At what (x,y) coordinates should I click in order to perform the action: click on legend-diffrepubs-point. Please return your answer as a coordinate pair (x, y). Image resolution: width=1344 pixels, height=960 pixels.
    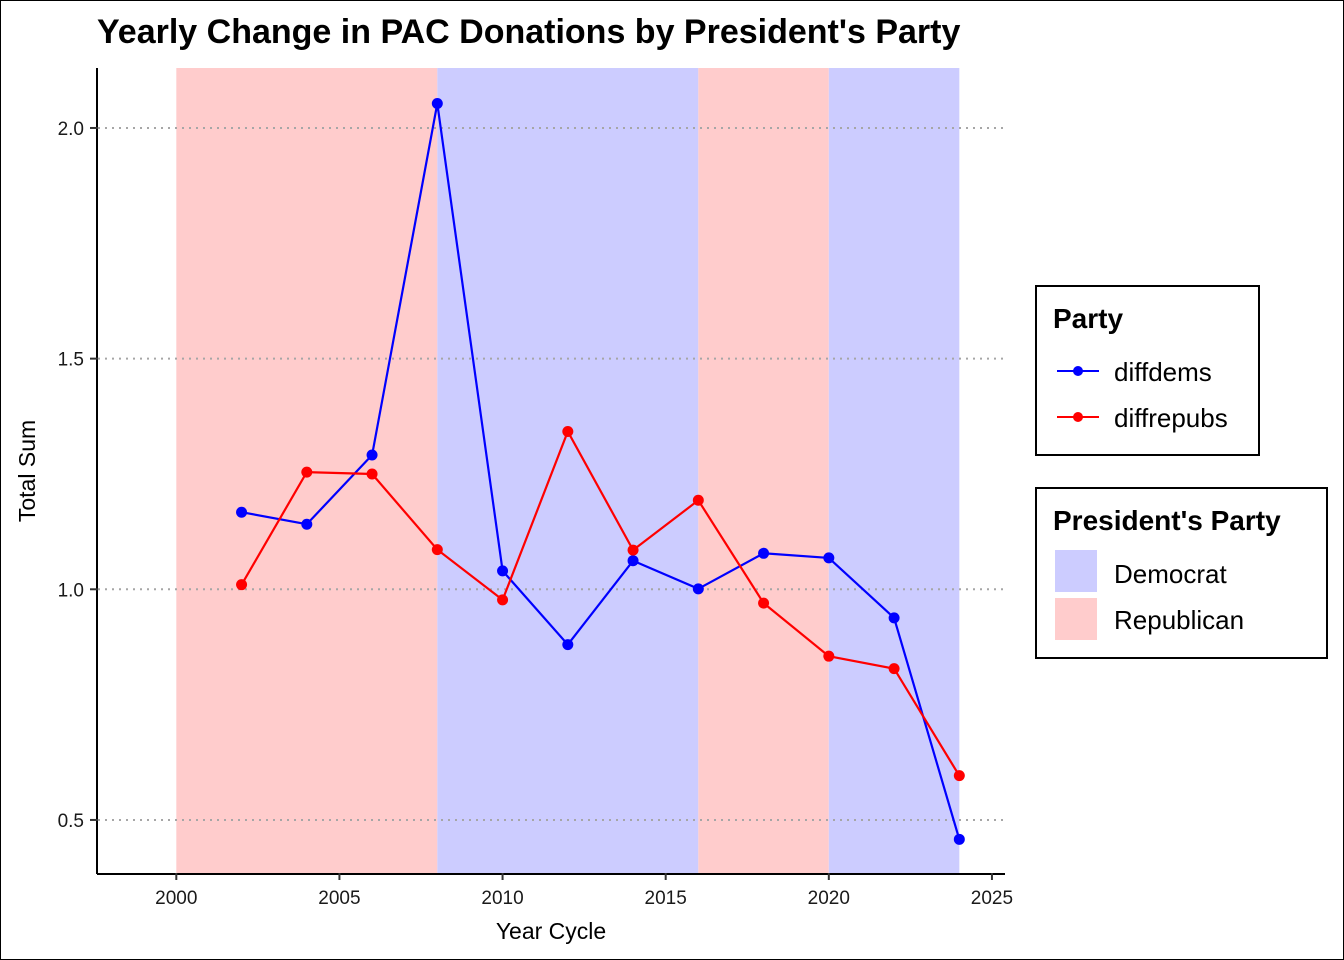
    Looking at the image, I should click on (1078, 417).